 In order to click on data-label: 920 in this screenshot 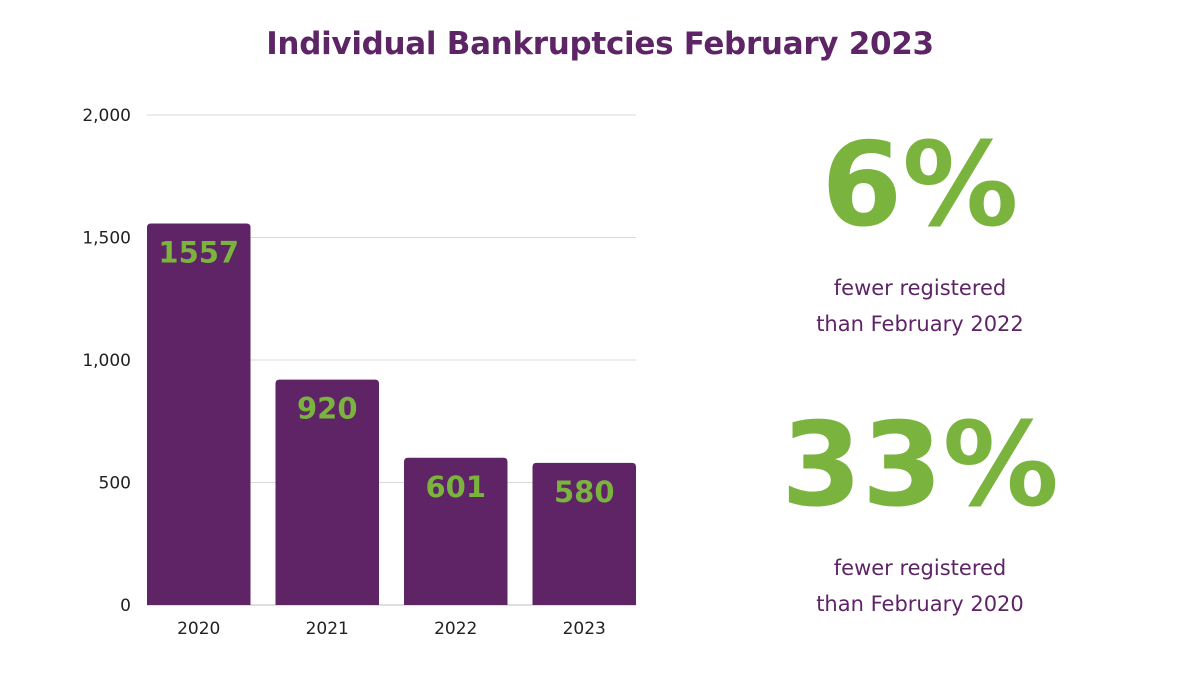, I will do `click(327, 409)`.